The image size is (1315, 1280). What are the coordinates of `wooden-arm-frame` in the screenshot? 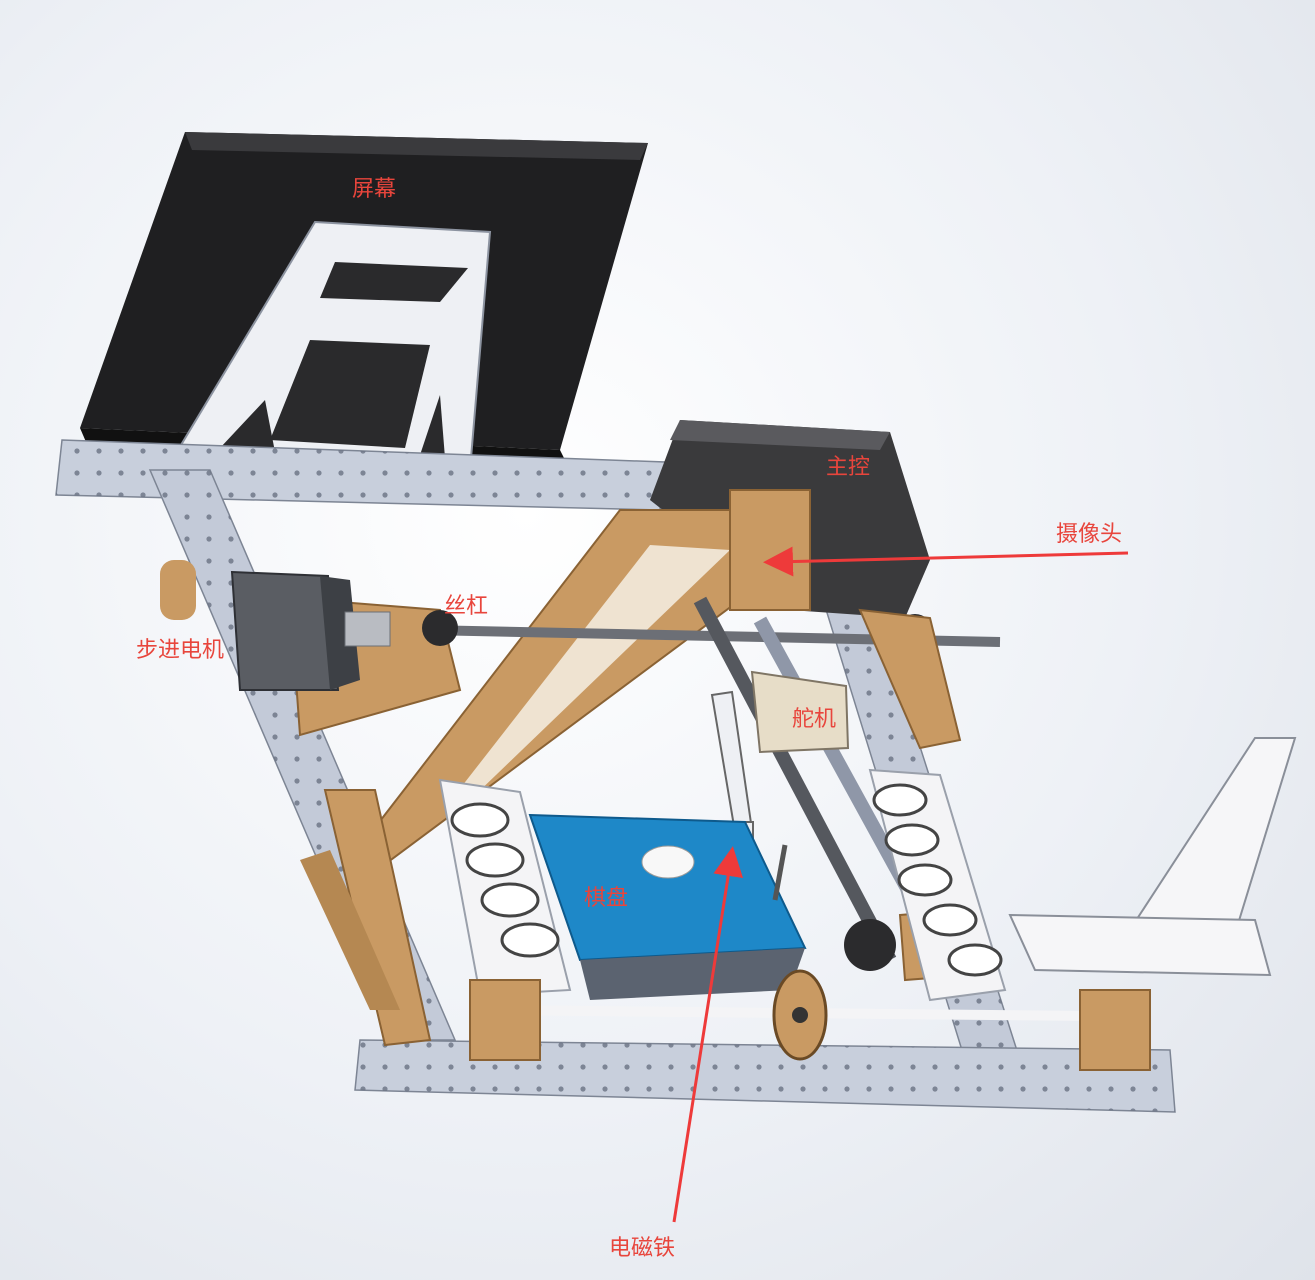 It's located at (579, 679).